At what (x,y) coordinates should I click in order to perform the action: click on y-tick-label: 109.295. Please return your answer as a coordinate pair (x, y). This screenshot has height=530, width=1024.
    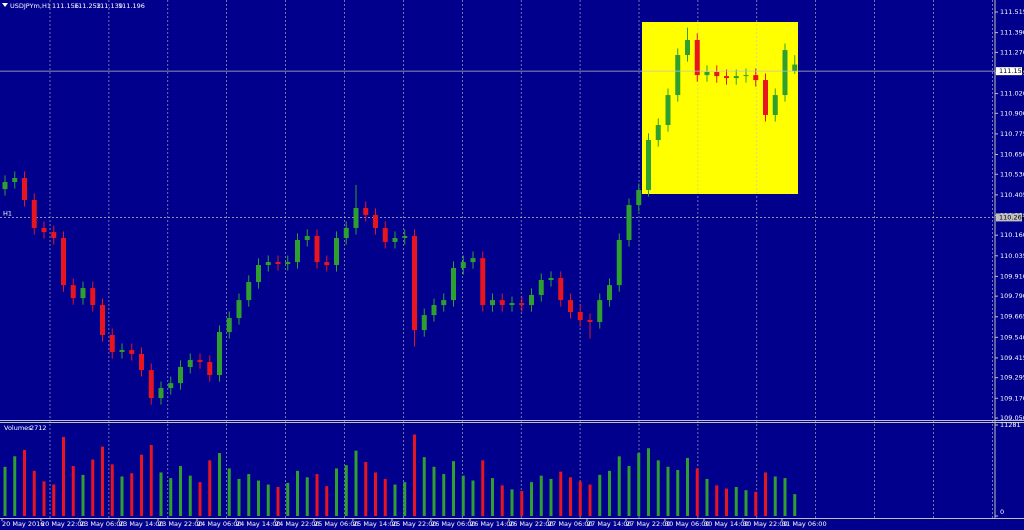
    Looking at the image, I should click on (1012, 378).